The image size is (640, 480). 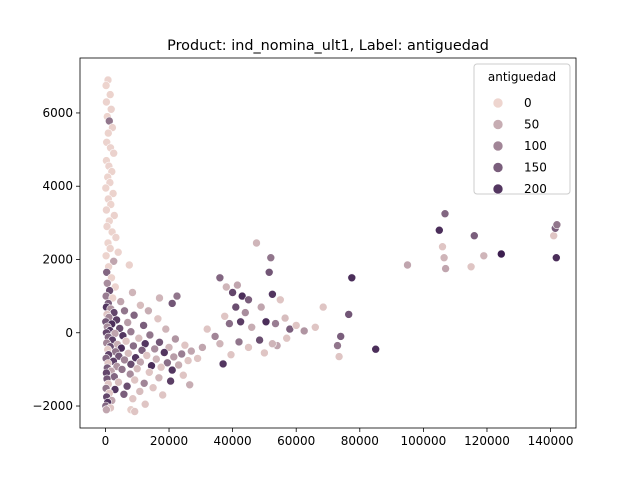 I want to click on legend-label: 200, so click(x=535, y=189).